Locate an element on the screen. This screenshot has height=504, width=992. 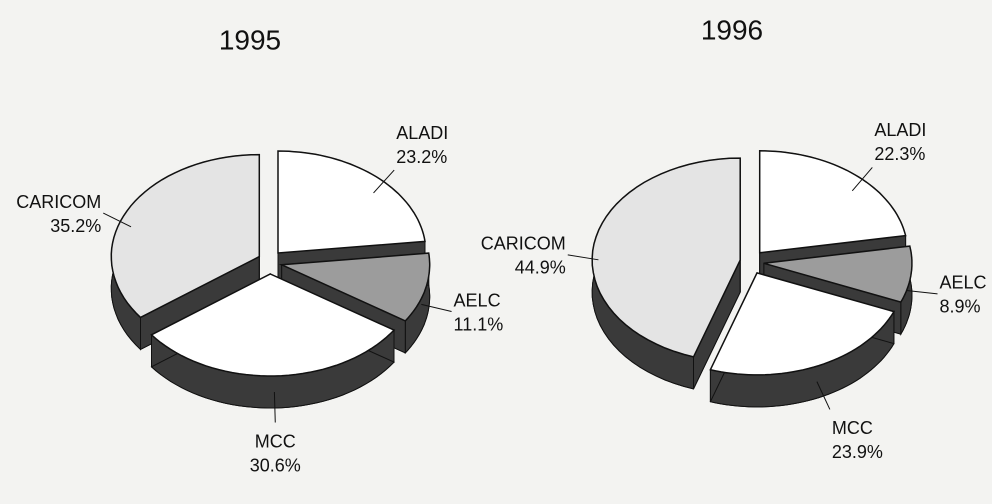
value-label: 22.3% is located at coordinates (899, 154).